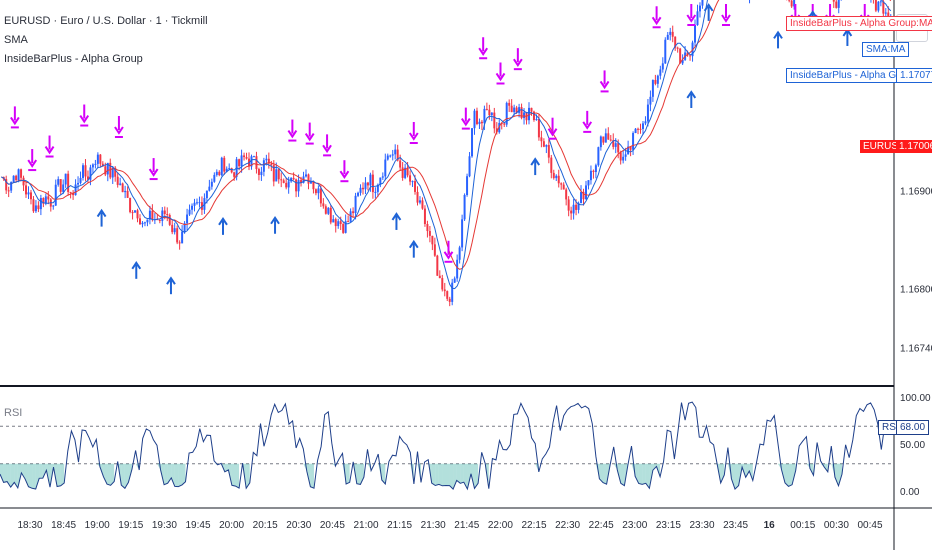 This screenshot has height=550, width=932. What do you see at coordinates (910, 492) in the screenshot?
I see `rsi-tick-label: 0.00` at bounding box center [910, 492].